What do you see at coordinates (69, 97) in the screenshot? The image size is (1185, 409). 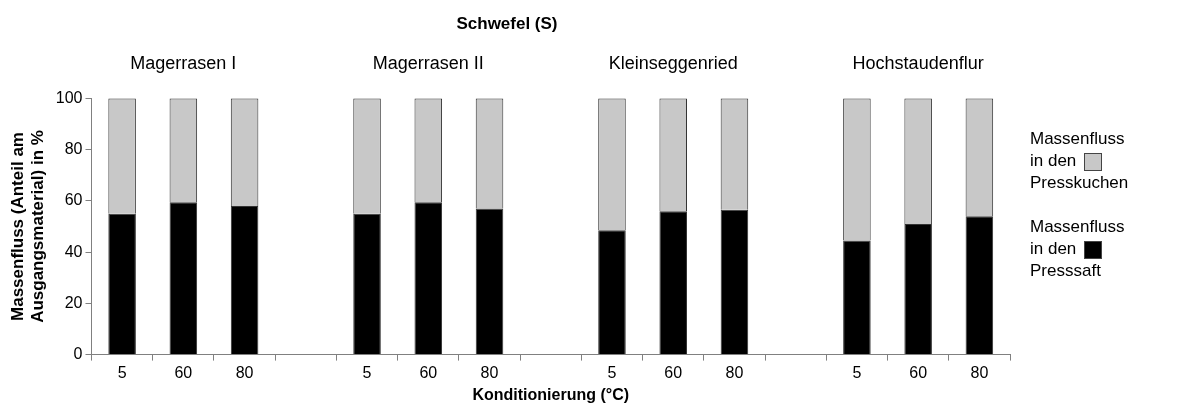 I see `y-tick-label: 100` at bounding box center [69, 97].